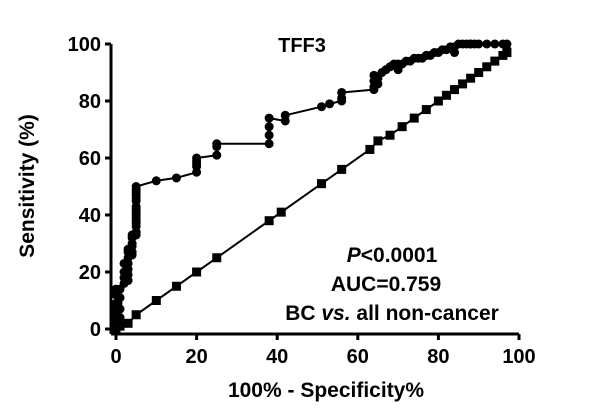 The image size is (606, 420). Describe the element at coordinates (335, 313) in the screenshot. I see `comparison-vs: vs.` at that location.